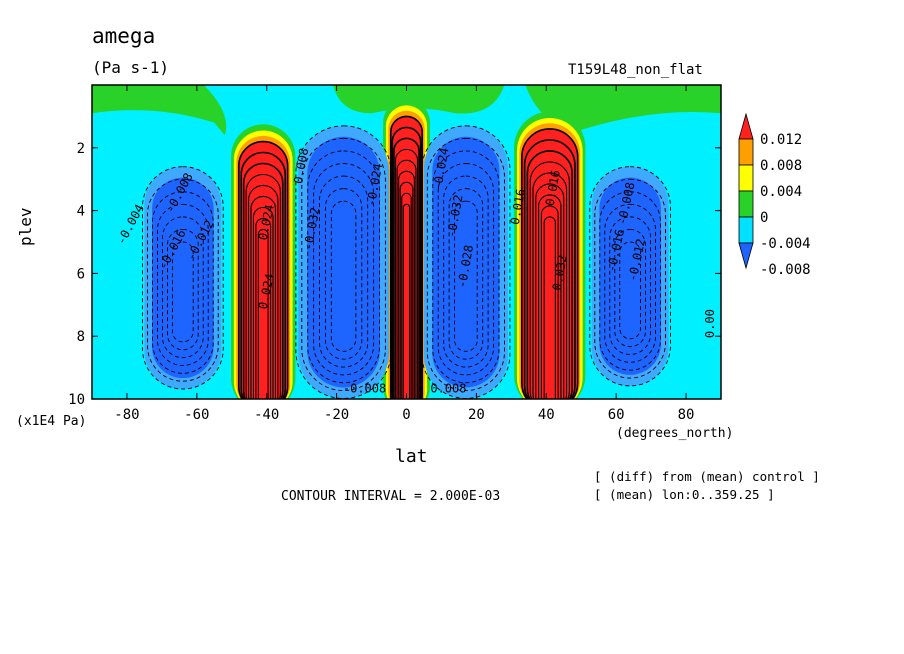 This screenshot has width=904, height=654. I want to click on colorbar-label-0: -0.008, so click(785, 270).